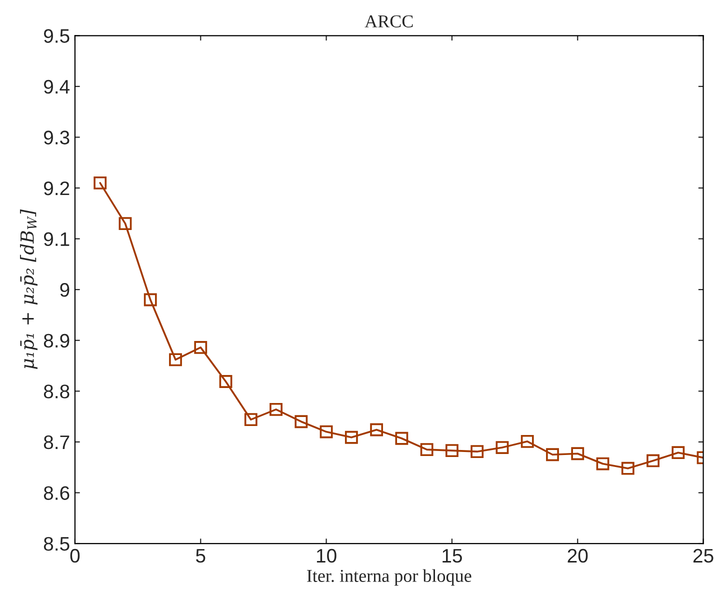 This screenshot has width=714, height=594. What do you see at coordinates (57, 341) in the screenshot?
I see `y-tick-label: 8.9` at bounding box center [57, 341].